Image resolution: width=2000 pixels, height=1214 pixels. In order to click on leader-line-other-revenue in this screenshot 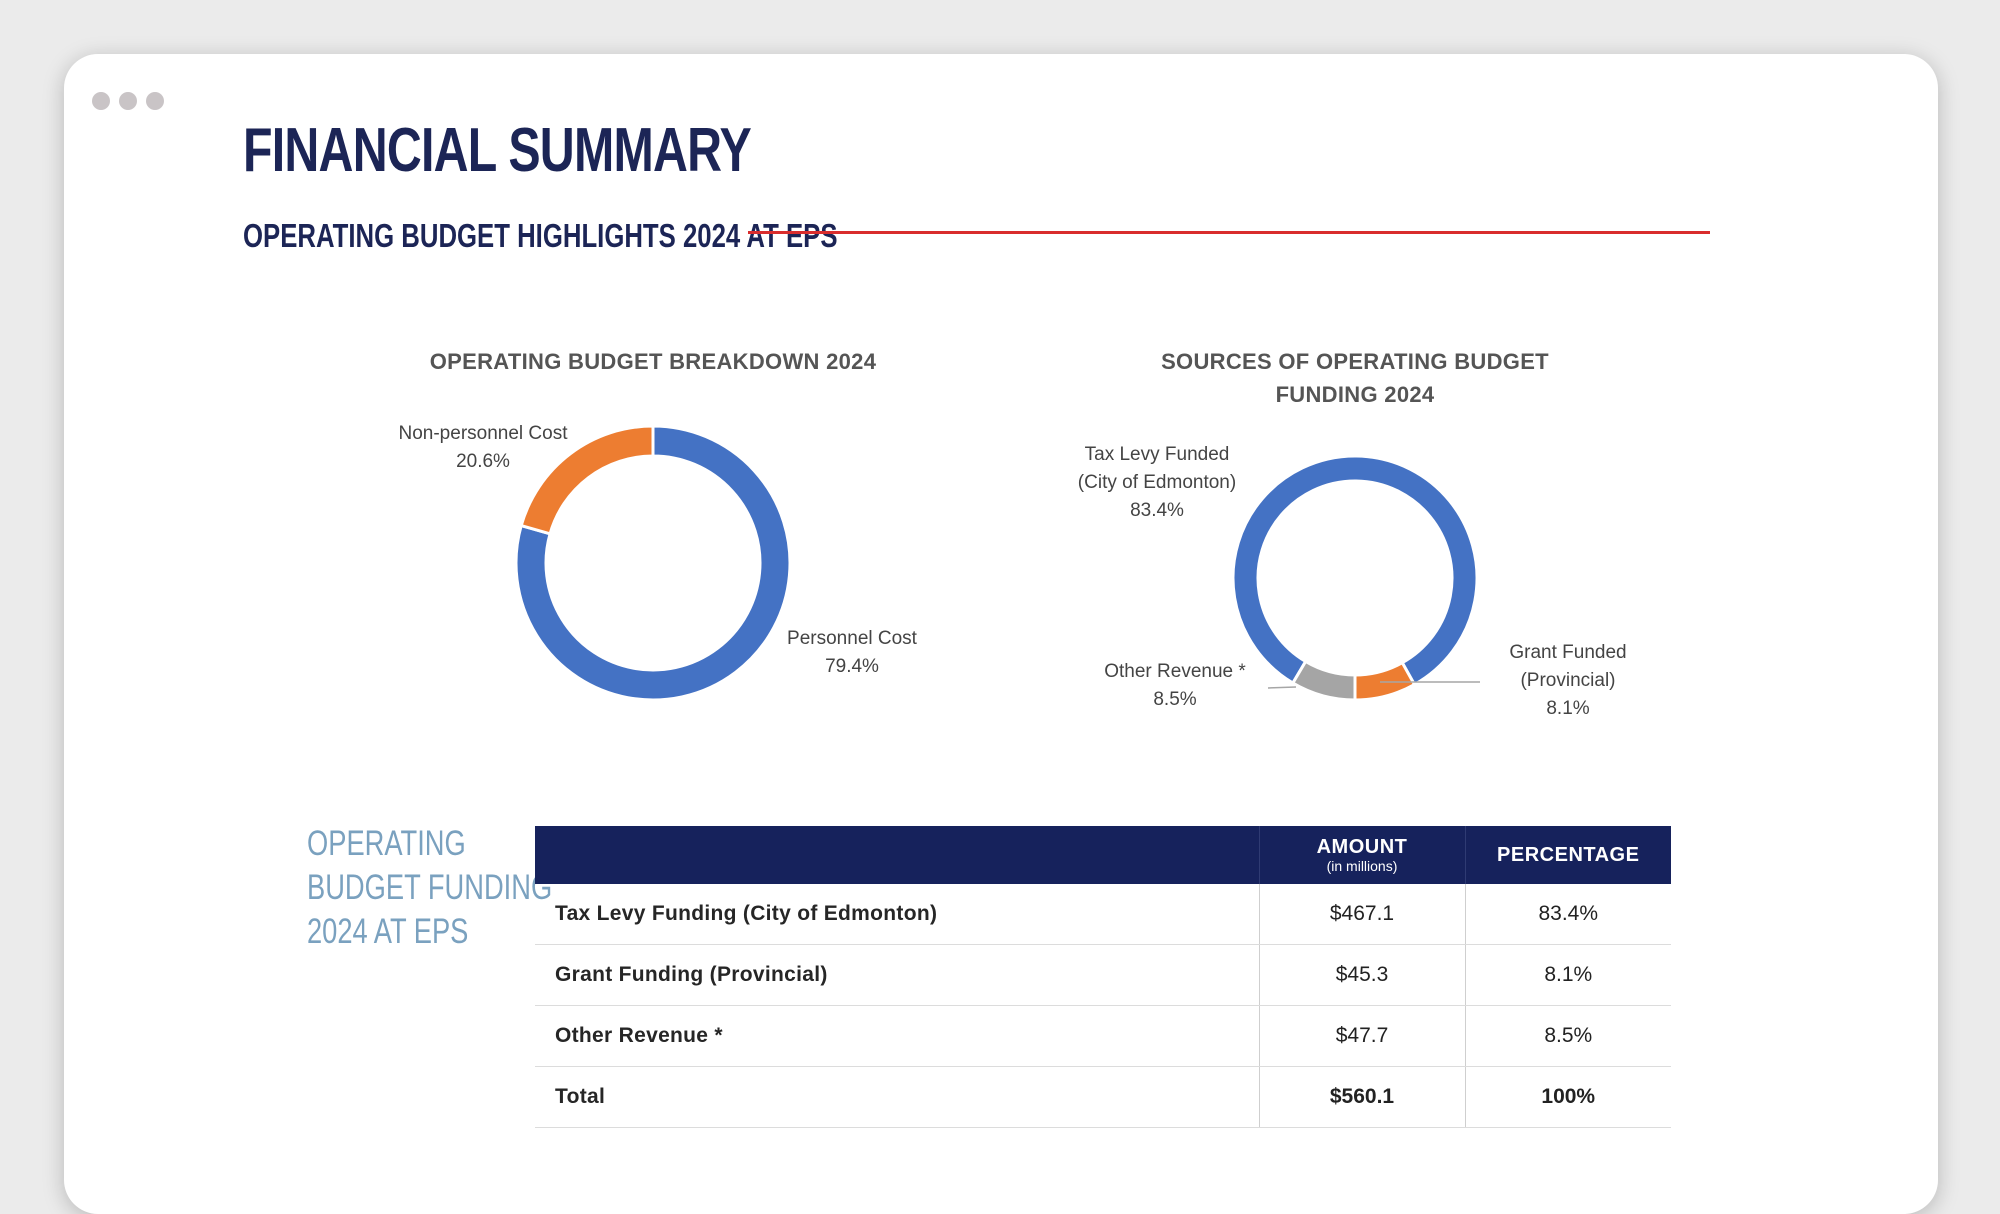, I will do `click(1282, 687)`.